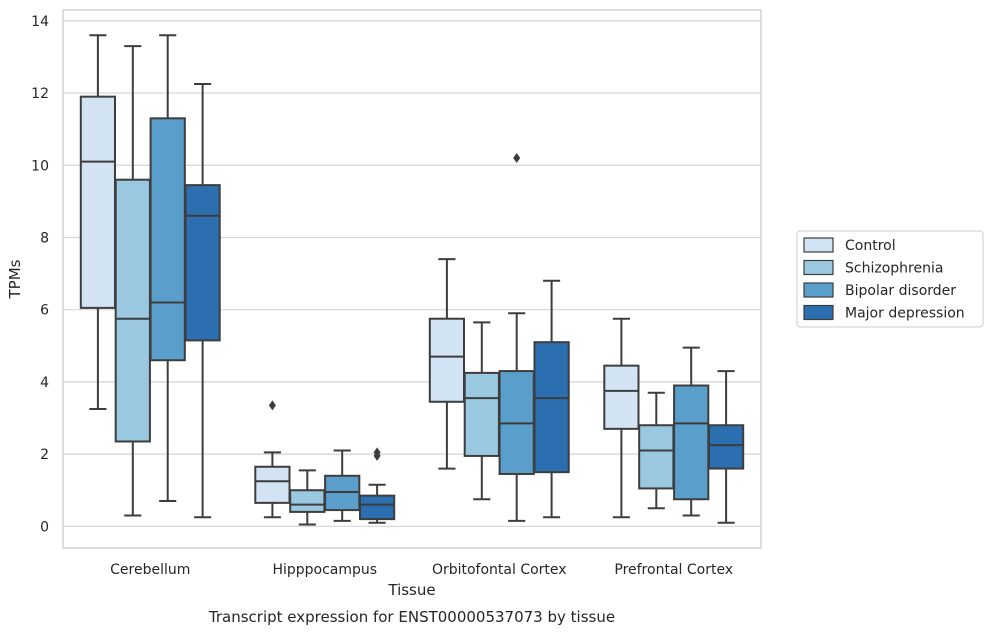 The image size is (992, 634). I want to click on y-tick-label: 4, so click(44, 383).